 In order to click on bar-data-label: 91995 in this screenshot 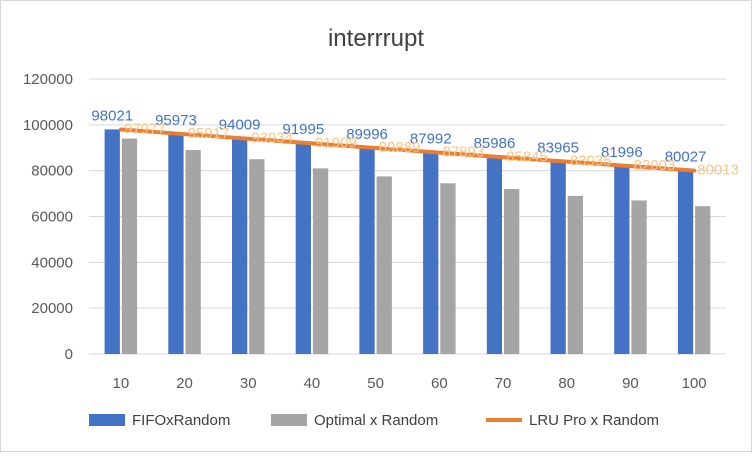, I will do `click(303, 129)`.